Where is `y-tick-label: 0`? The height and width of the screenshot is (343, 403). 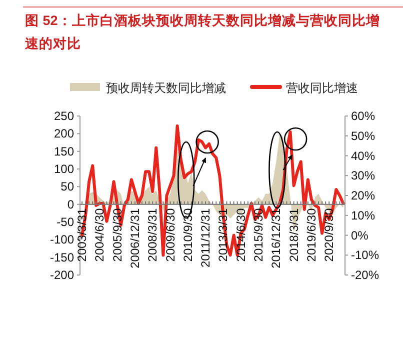 y-tick-label: 0 is located at coordinates (70, 204).